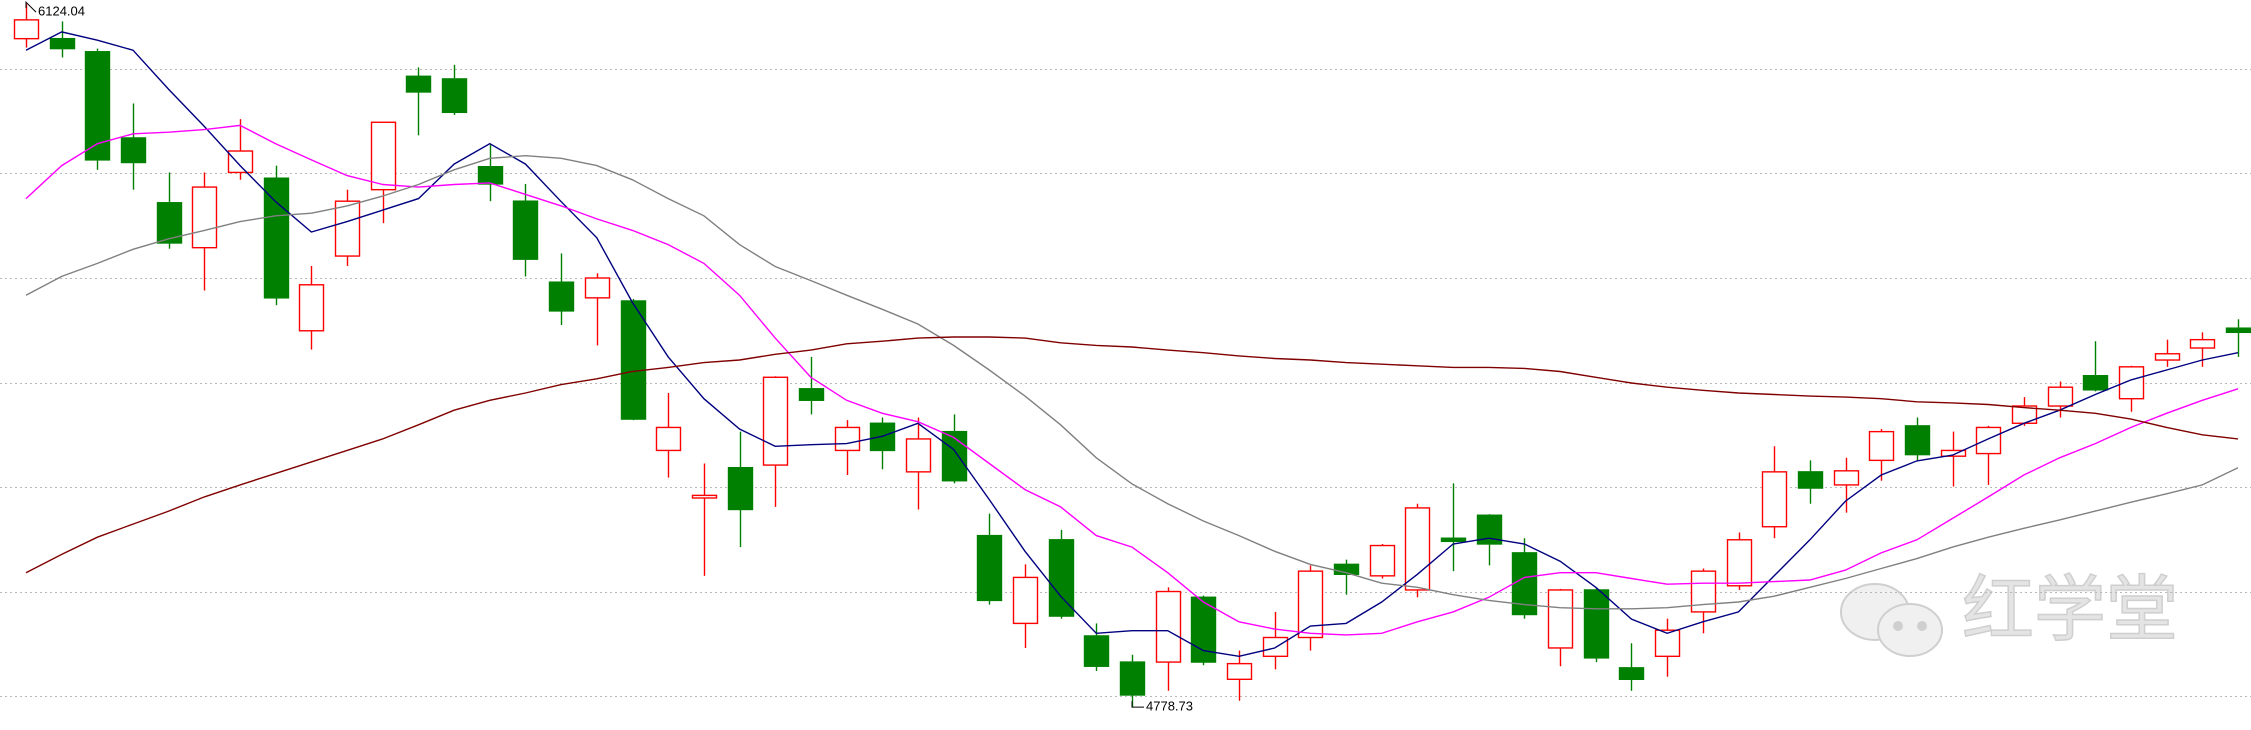  I want to click on watermark-logo, so click(1891, 620).